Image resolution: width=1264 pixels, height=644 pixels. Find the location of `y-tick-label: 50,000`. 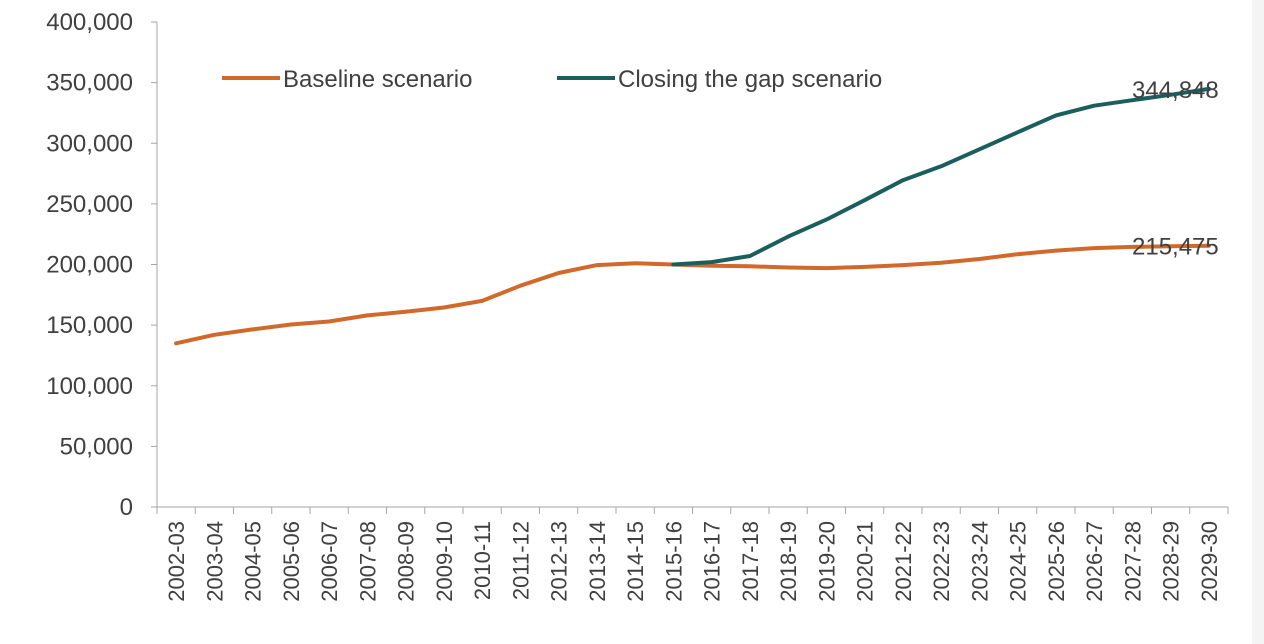

y-tick-label: 50,000 is located at coordinates (96, 446).